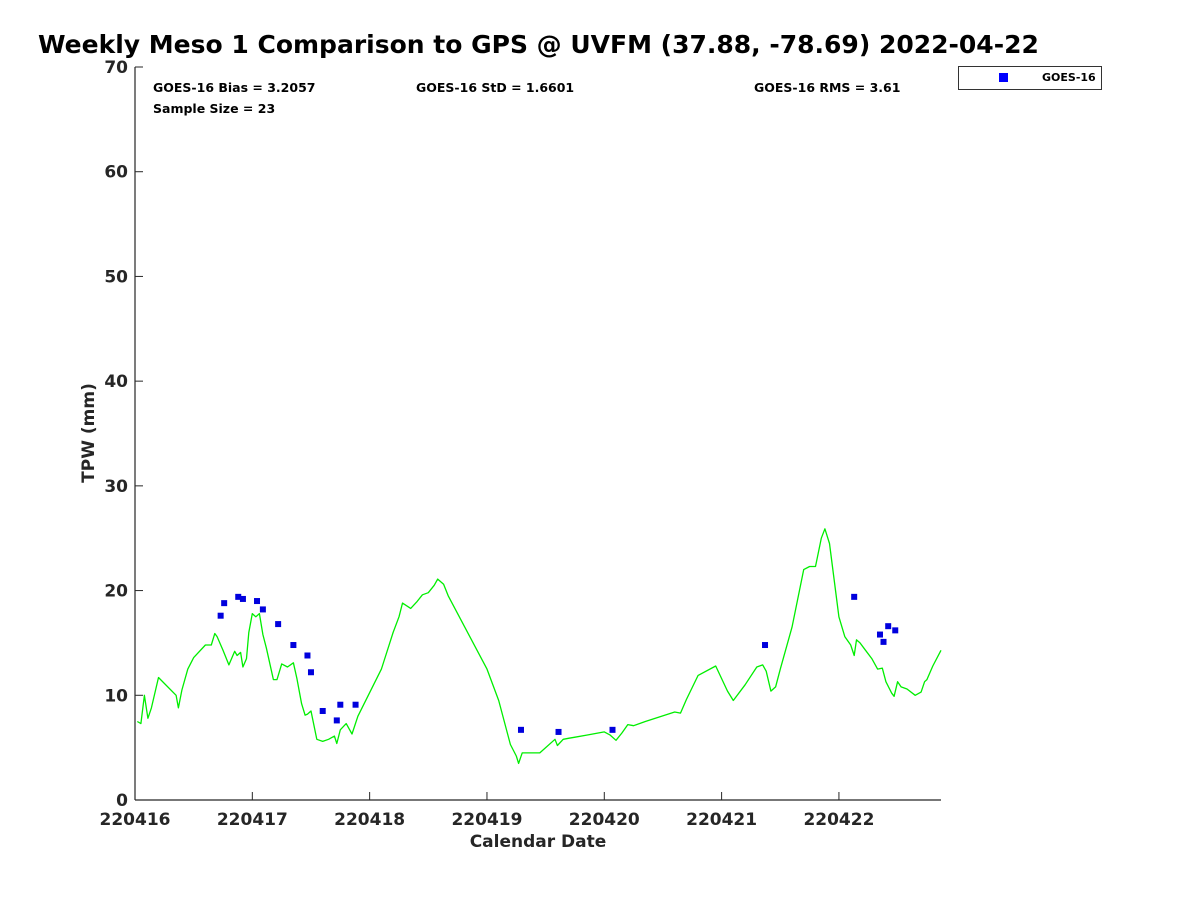  I want to click on std-stat: GOES-16 StD = 1.6601, so click(495, 87).